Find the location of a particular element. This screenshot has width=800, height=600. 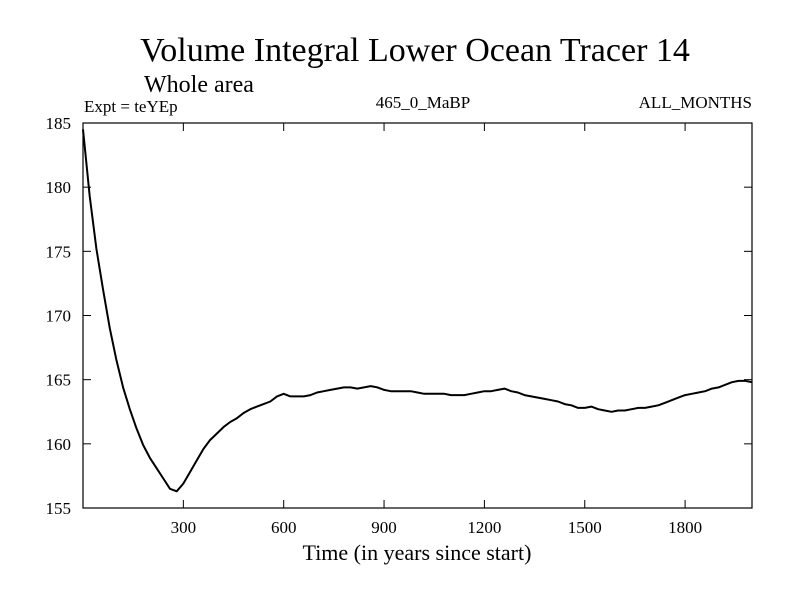

y-tick-label: 170 is located at coordinates (59, 316).